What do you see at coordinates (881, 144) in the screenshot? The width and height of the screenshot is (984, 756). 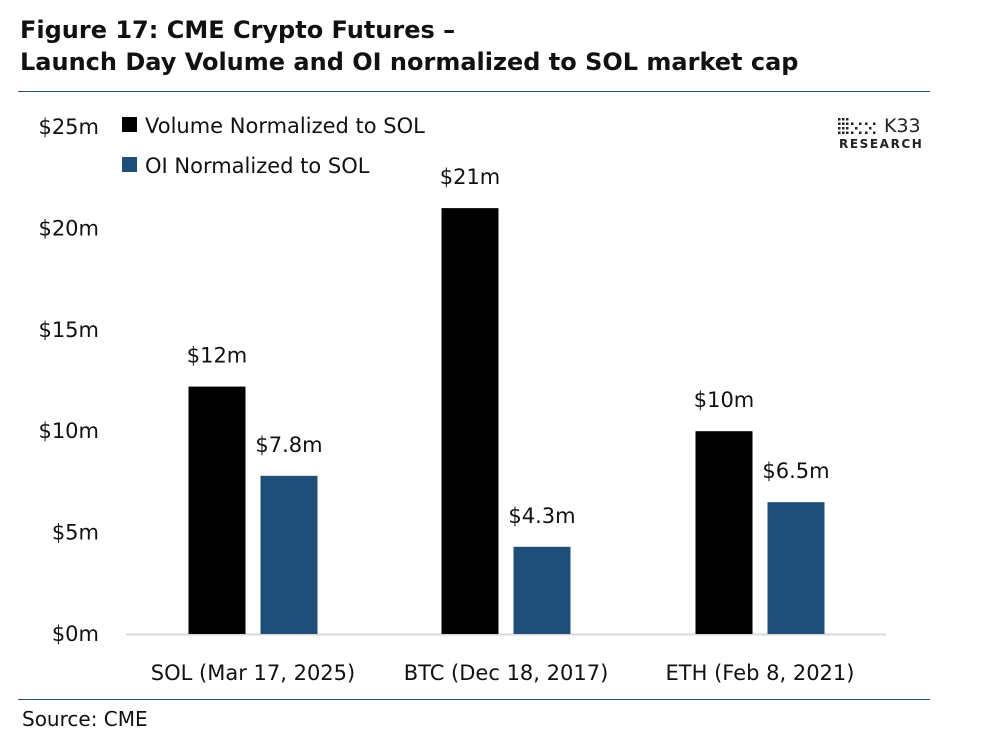 I see `logo-research-text: RESEARCH` at bounding box center [881, 144].